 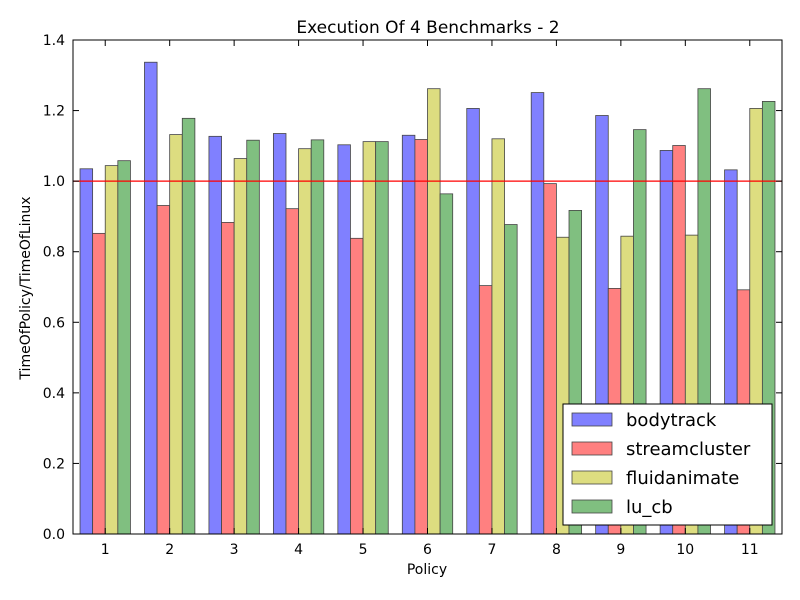 What do you see at coordinates (234, 550) in the screenshot?
I see `x-tick-label: 3` at bounding box center [234, 550].